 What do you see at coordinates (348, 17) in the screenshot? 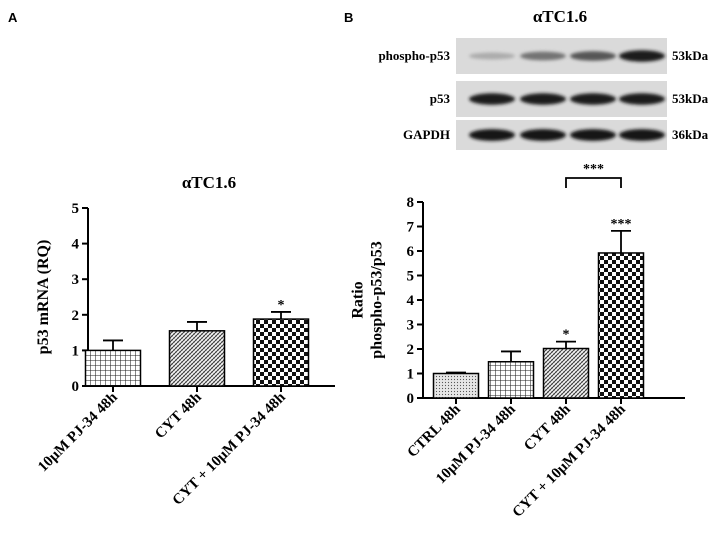
I see `panel-b-letter: B` at bounding box center [348, 17].